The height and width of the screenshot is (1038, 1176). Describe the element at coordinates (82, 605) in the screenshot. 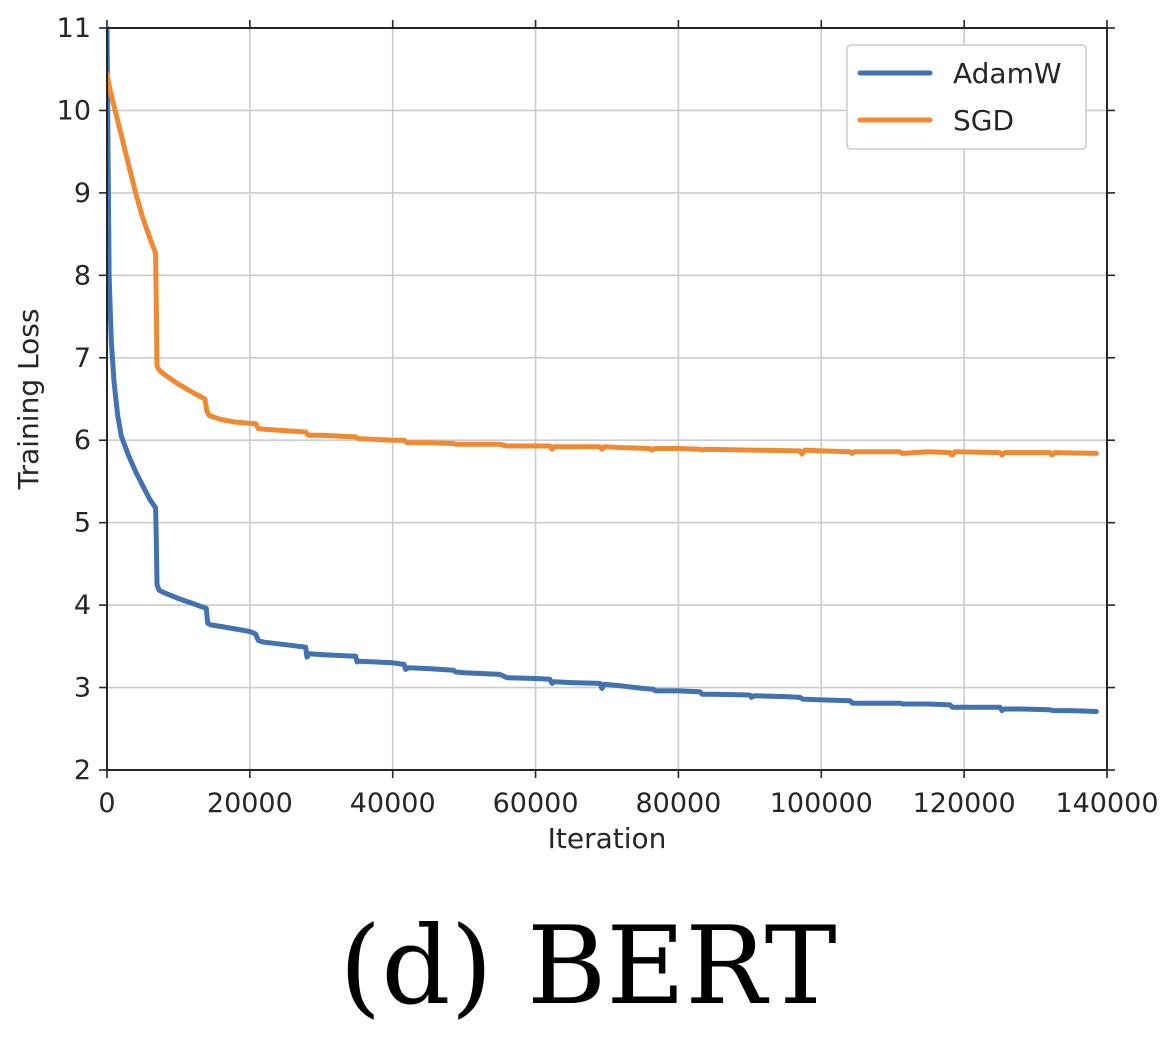

I see `y-tick-label: 4` at that location.